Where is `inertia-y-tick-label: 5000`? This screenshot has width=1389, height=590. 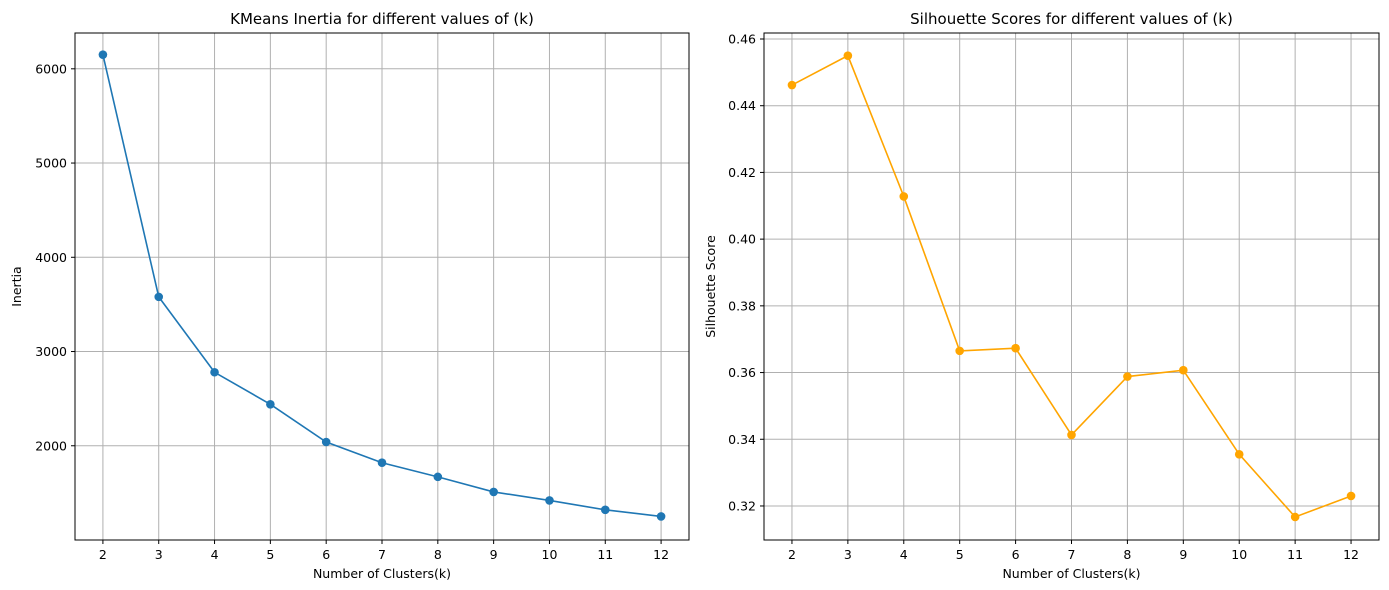
inertia-y-tick-label: 5000 is located at coordinates (51, 163).